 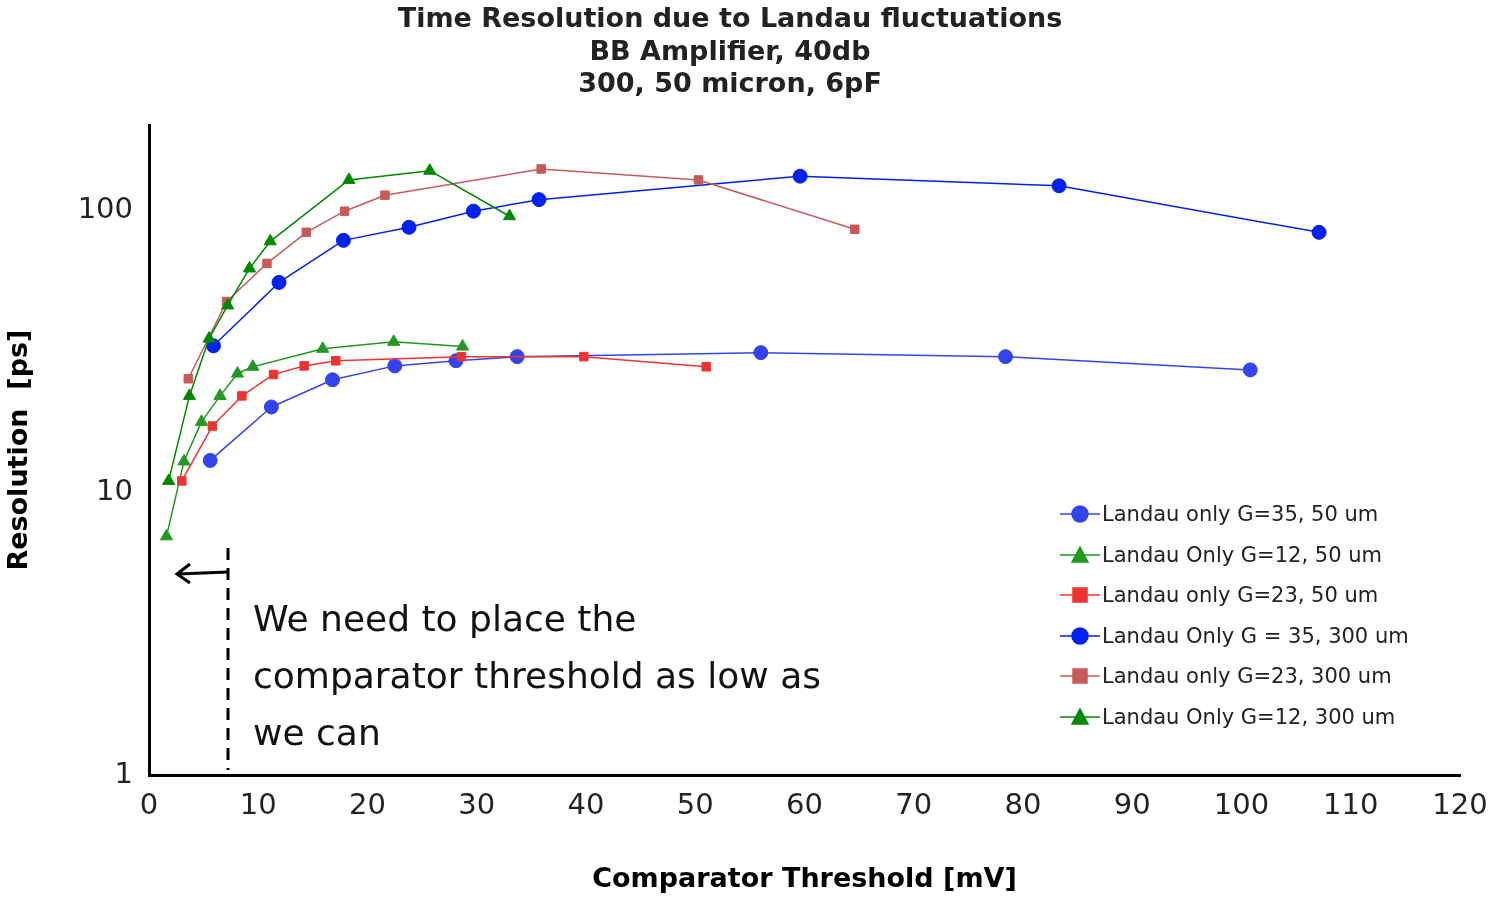 I want to click on x-tick-label: 60, so click(x=804, y=803).